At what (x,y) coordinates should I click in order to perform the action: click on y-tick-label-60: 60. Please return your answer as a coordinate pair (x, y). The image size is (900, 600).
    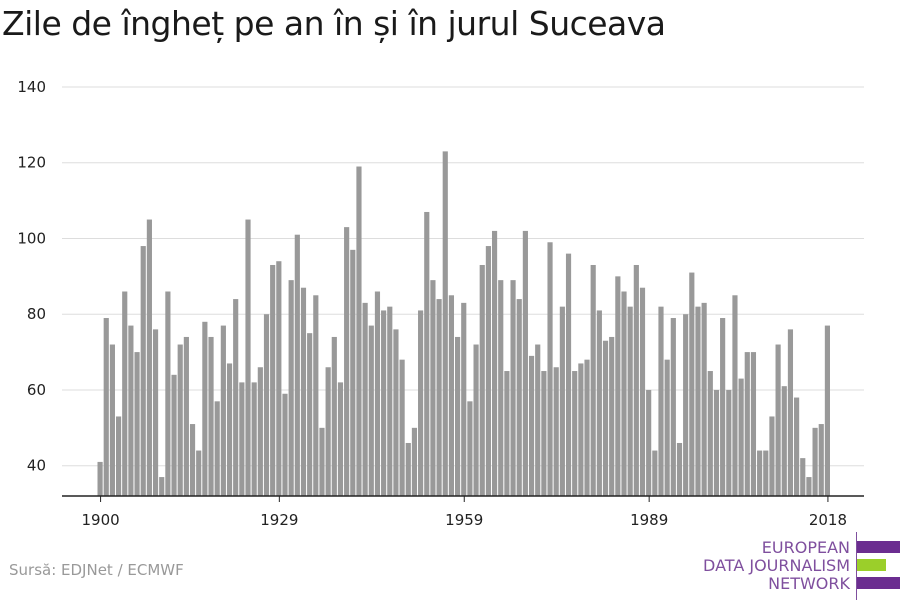
    Looking at the image, I should click on (36, 390).